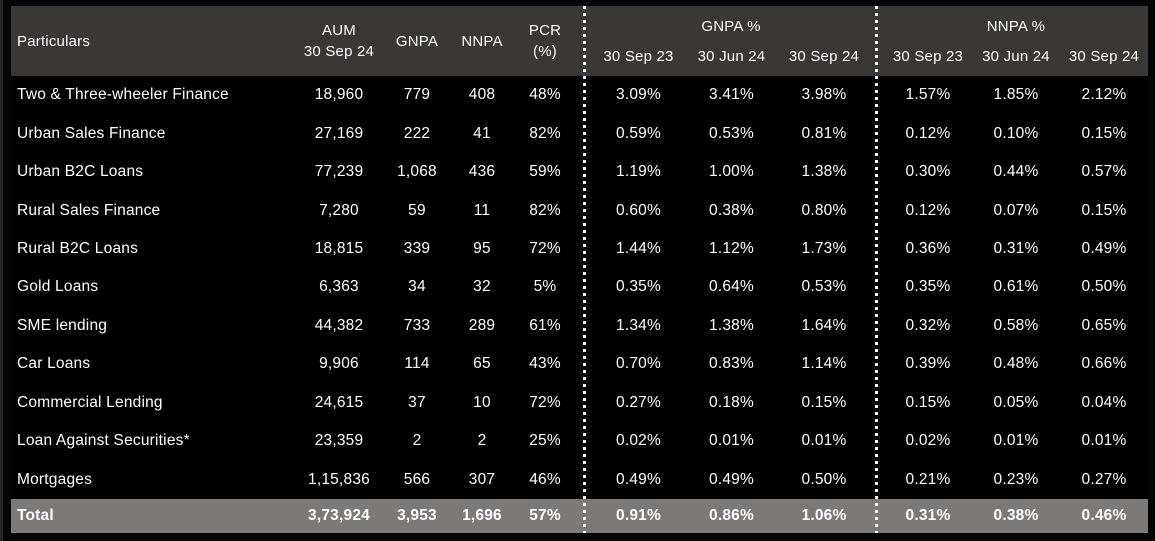 This screenshot has height=541, width=1155. Describe the element at coordinates (638, 441) in the screenshot. I see `row-gnpa-pct-1: 0.02%` at that location.